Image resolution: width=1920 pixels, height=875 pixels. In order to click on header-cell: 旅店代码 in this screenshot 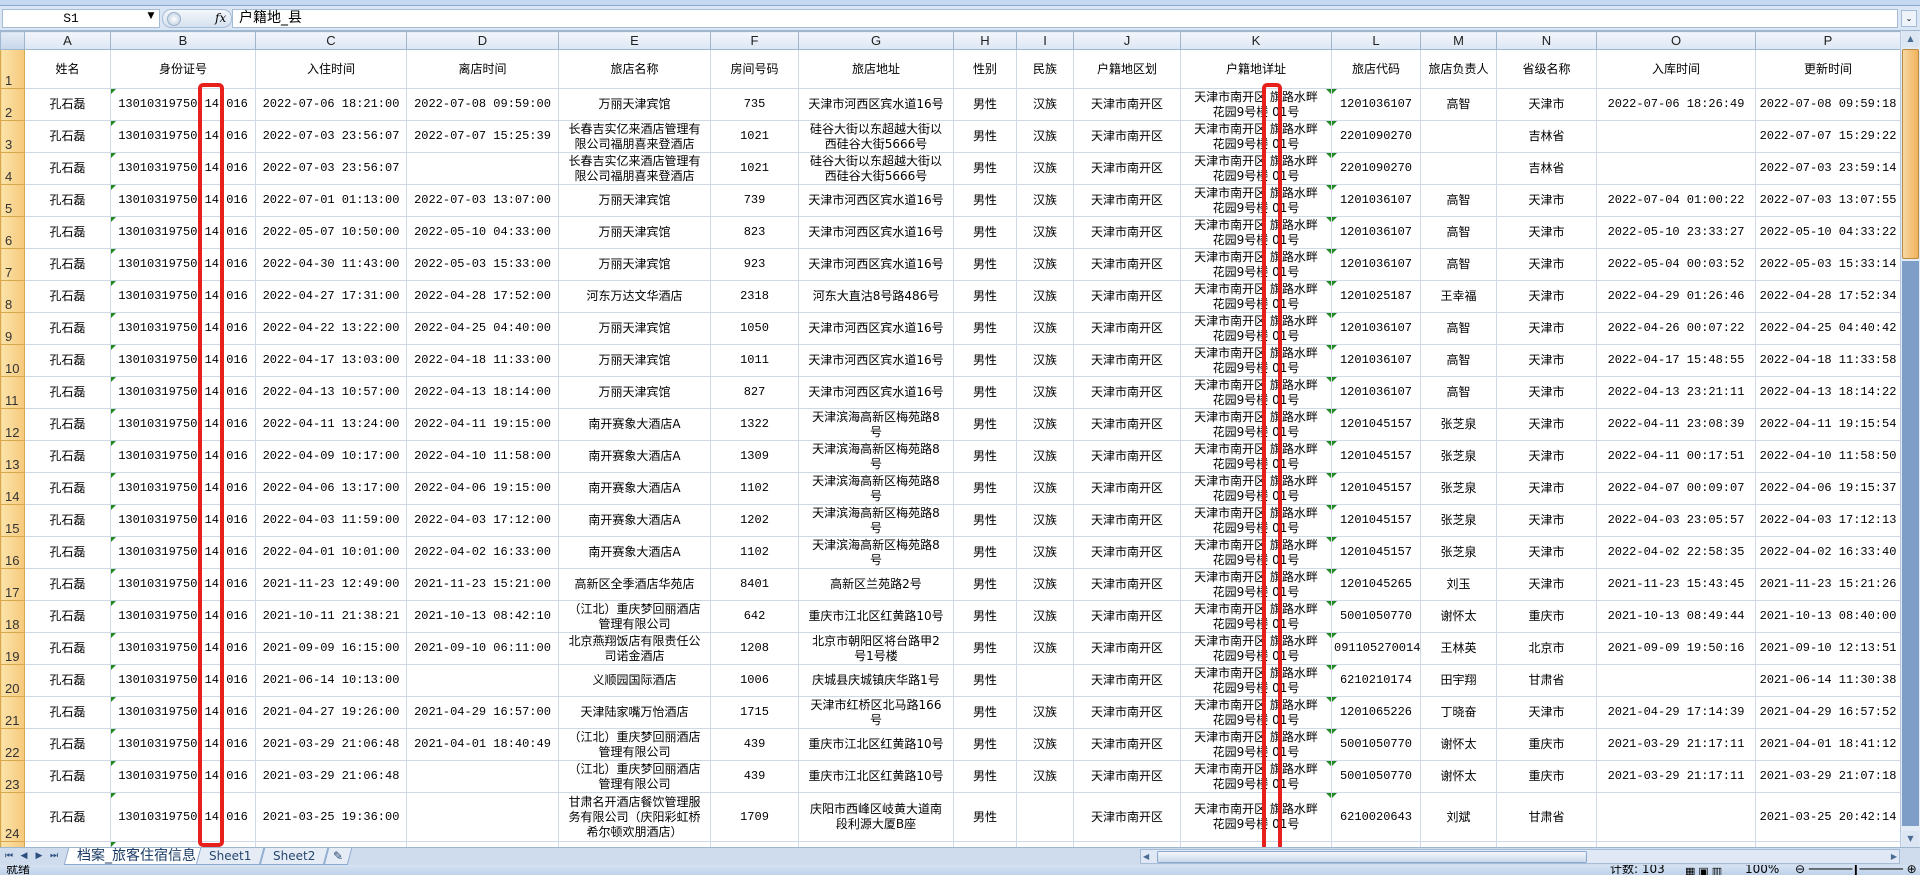, I will do `click(1376, 69)`.